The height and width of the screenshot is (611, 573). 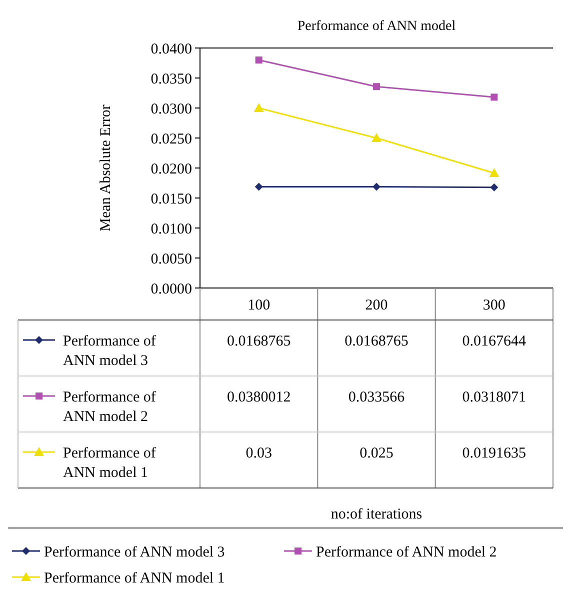 I want to click on data-label: 0.0191635, so click(x=494, y=453).